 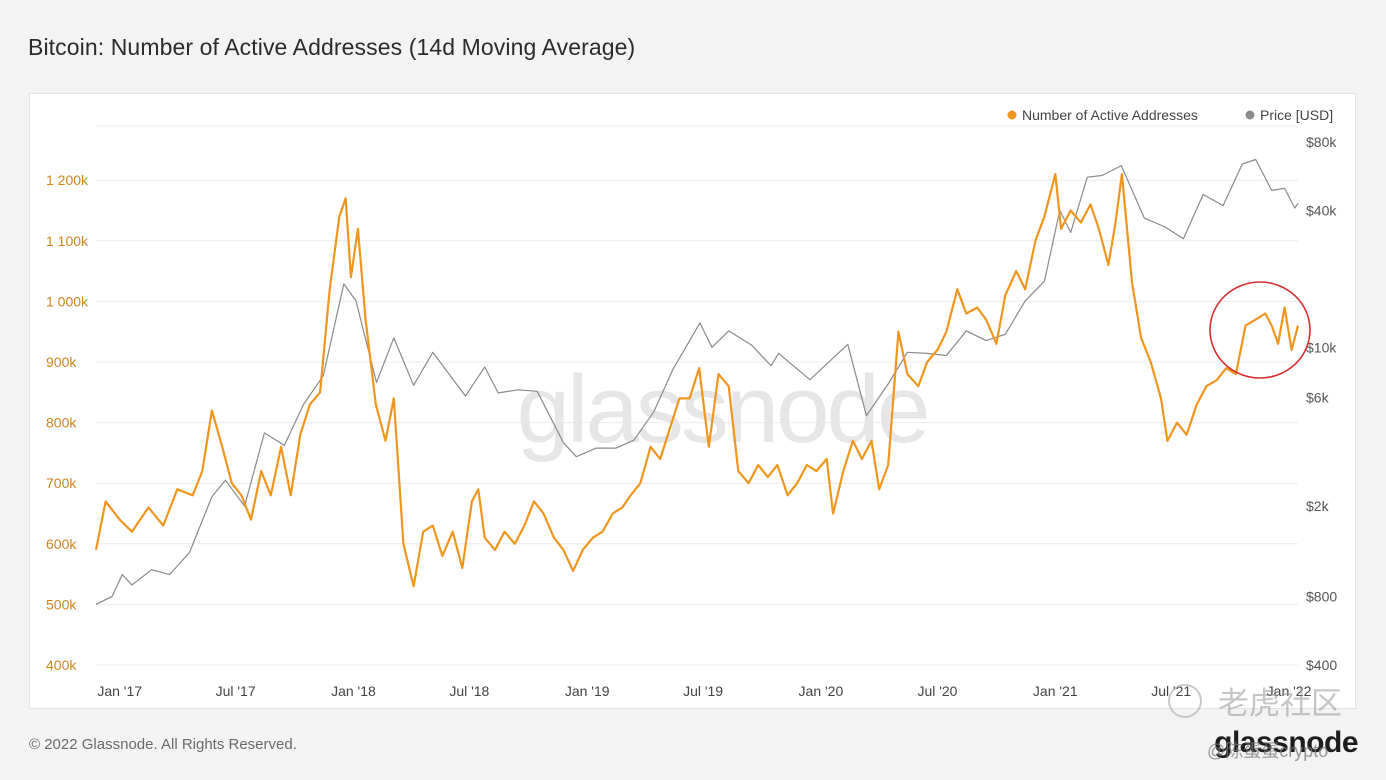 I want to click on legend-label-active: Number of Active Addresses, so click(x=1110, y=115).